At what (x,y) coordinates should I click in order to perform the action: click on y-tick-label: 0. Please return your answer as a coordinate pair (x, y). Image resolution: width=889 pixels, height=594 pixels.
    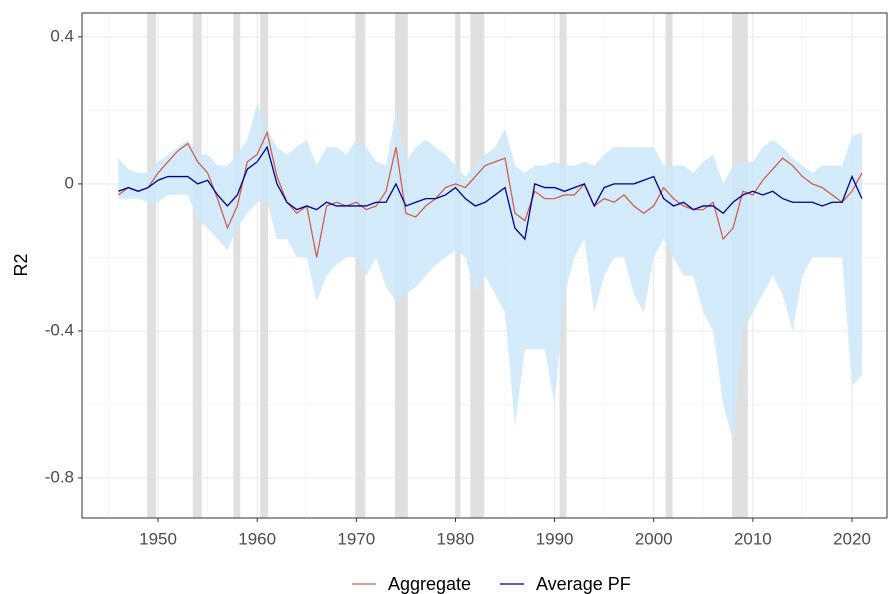
    Looking at the image, I should click on (69, 182).